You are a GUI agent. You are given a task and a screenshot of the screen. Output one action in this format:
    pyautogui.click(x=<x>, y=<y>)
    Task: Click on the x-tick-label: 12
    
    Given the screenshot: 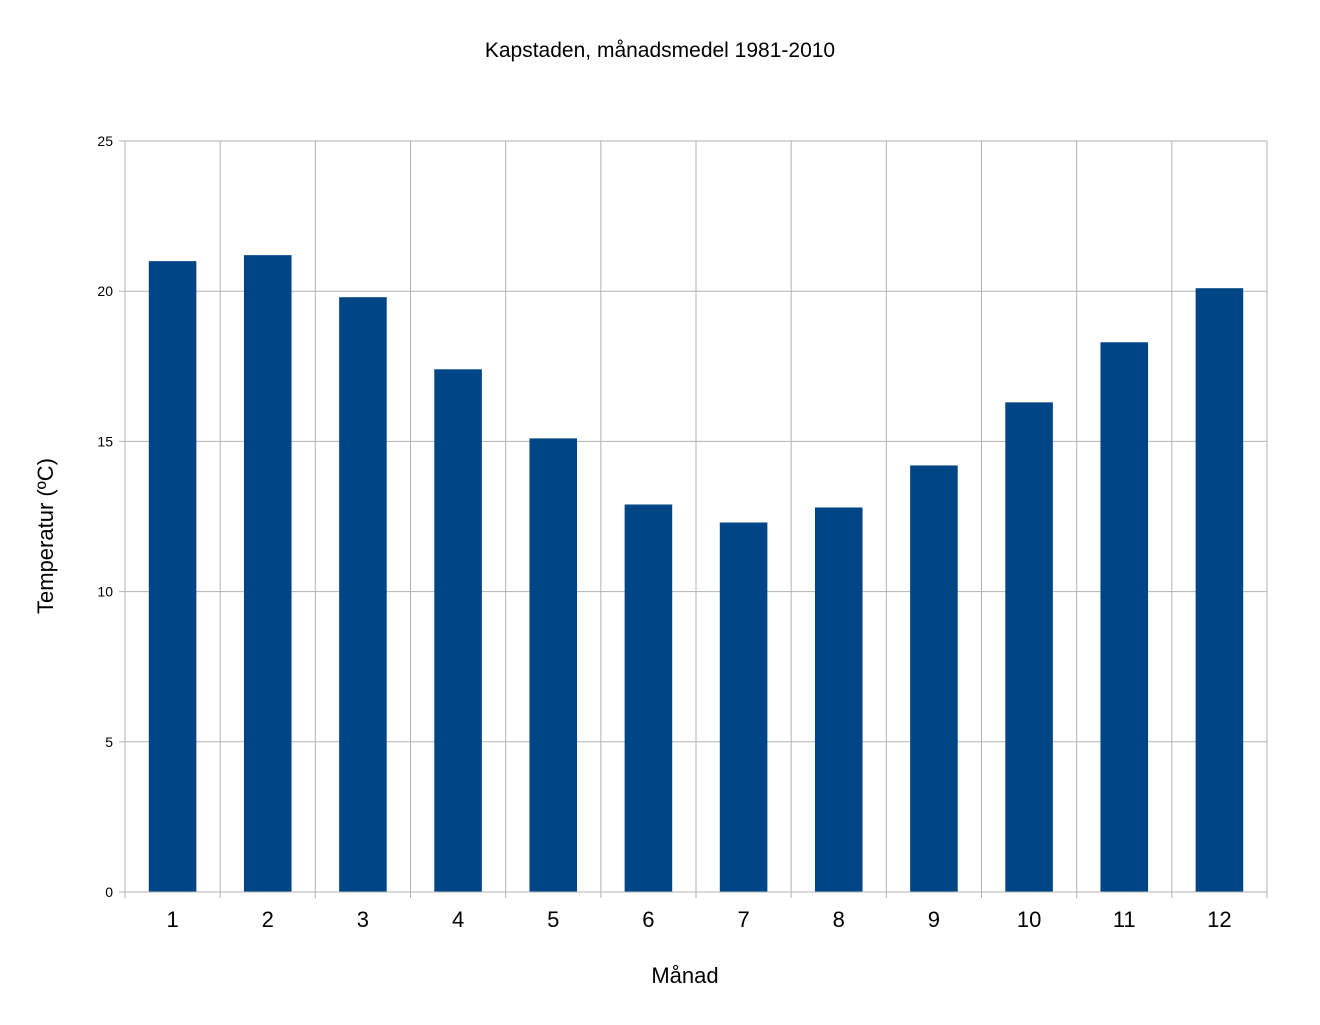 What is the action you would take?
    pyautogui.click(x=1219, y=919)
    